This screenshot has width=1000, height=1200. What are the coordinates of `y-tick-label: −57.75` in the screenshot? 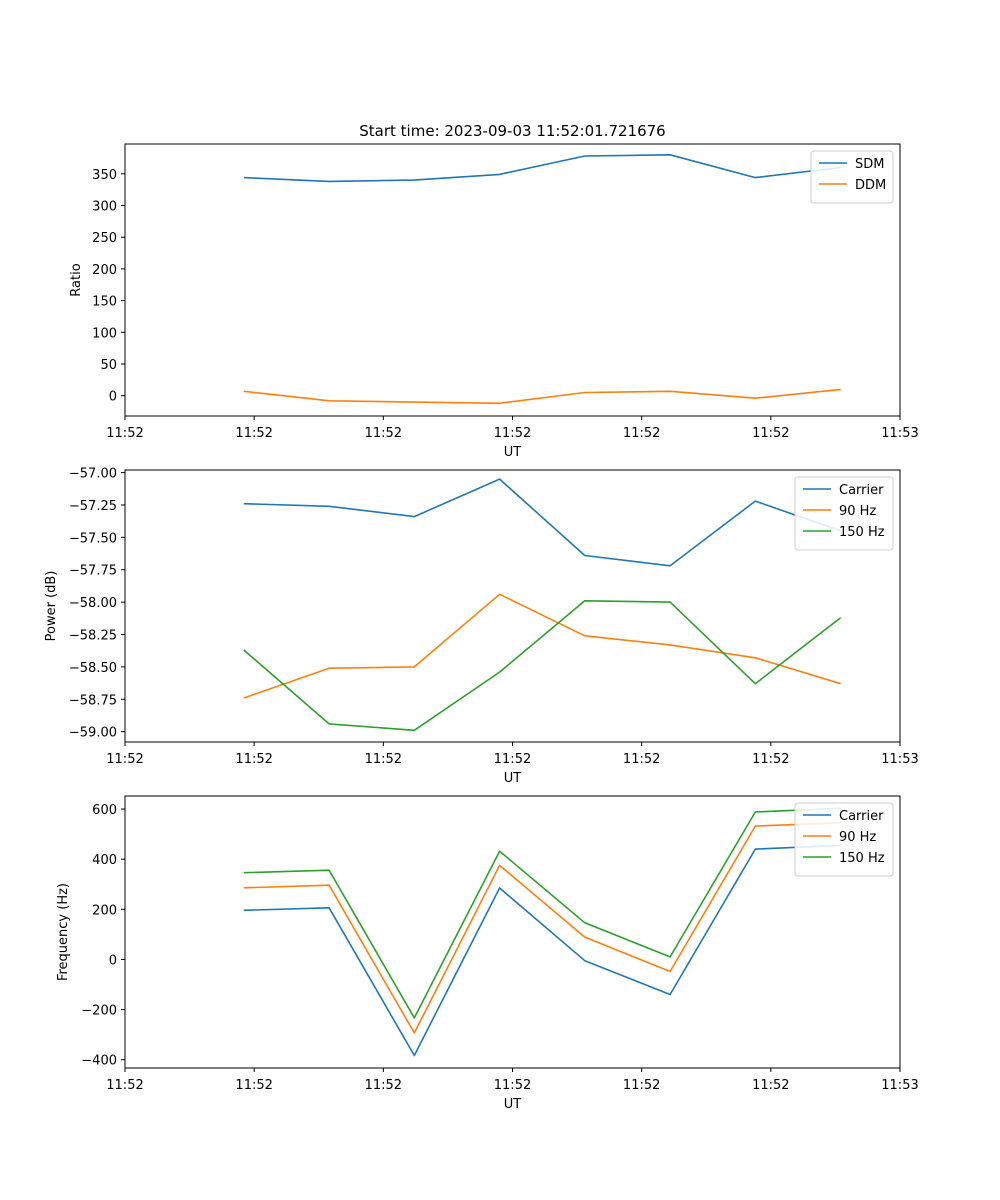 It's located at (93, 571).